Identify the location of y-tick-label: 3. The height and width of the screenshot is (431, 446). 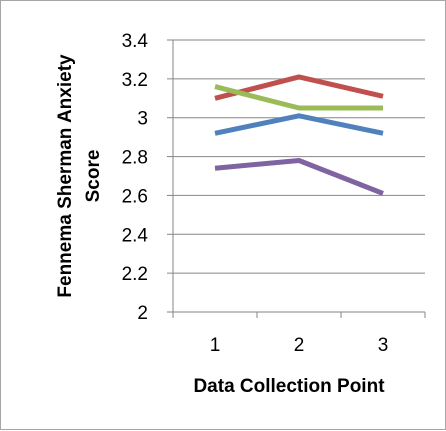
(142, 119).